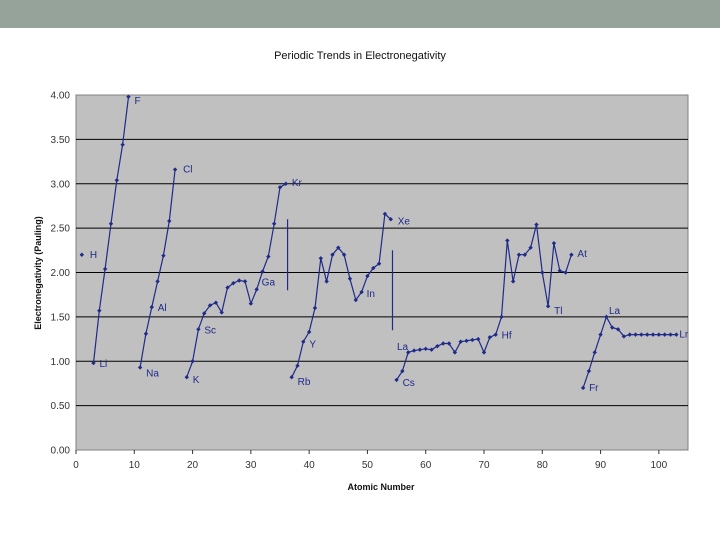 This screenshot has height=540, width=720. I want to click on x-tick-label: 20, so click(193, 465).